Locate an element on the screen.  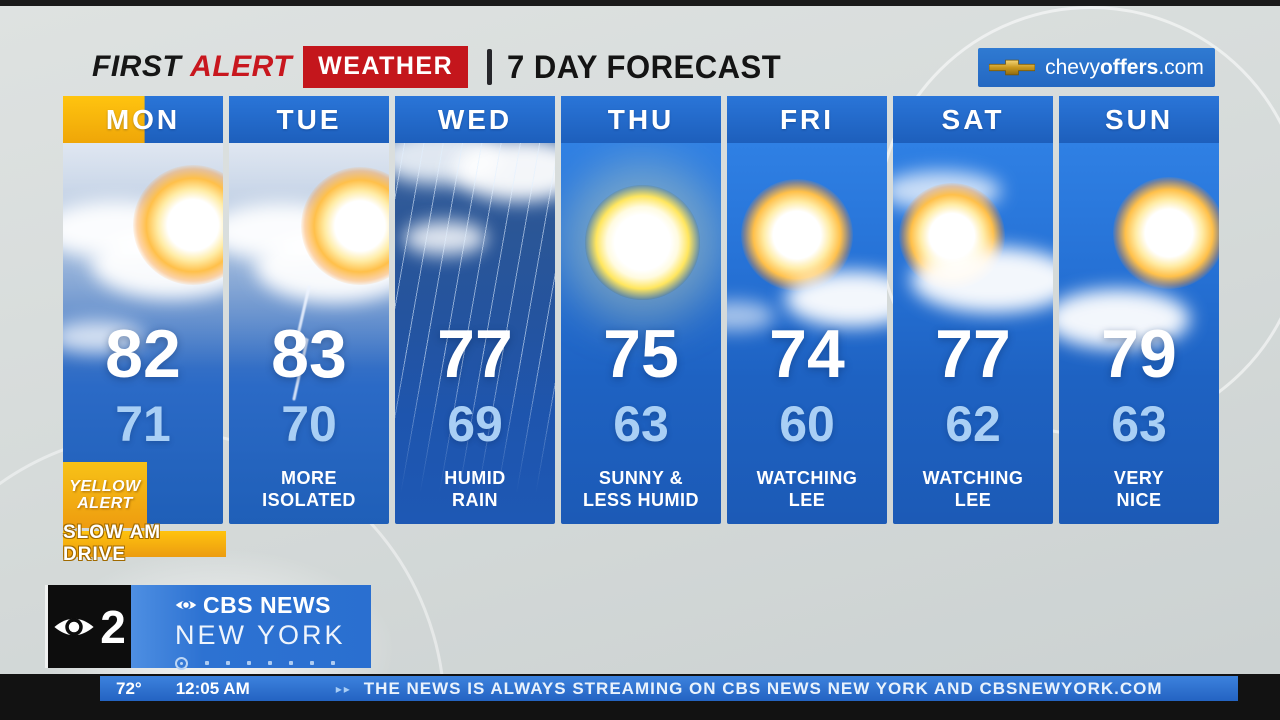
title-separator is located at coordinates (490, 67).